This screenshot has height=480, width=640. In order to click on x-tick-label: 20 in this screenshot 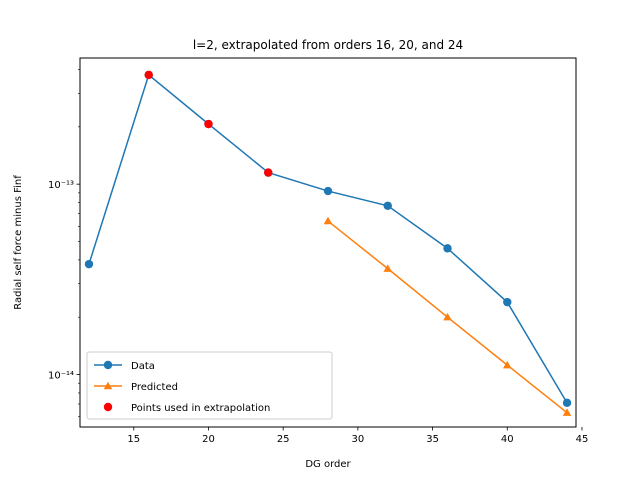, I will do `click(208, 439)`.